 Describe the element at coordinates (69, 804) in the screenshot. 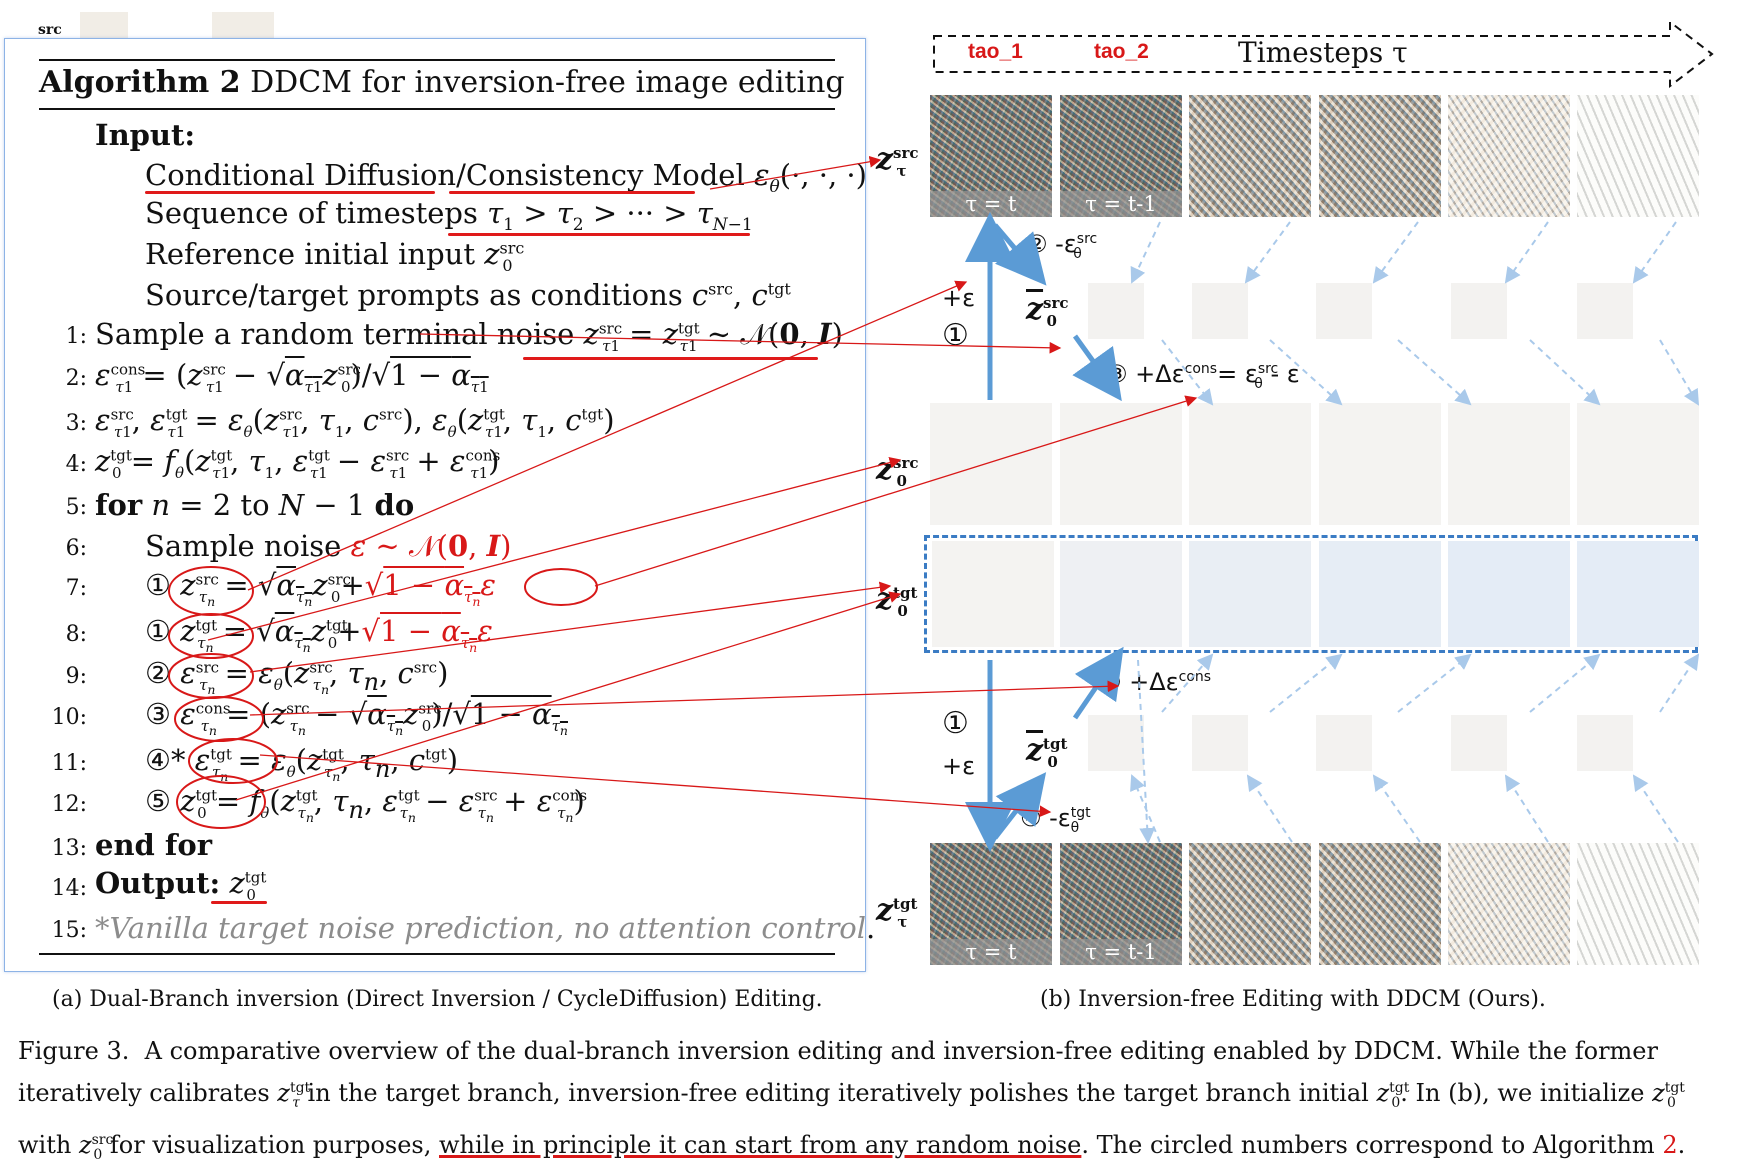

I see `line-number-12: 12:` at that location.